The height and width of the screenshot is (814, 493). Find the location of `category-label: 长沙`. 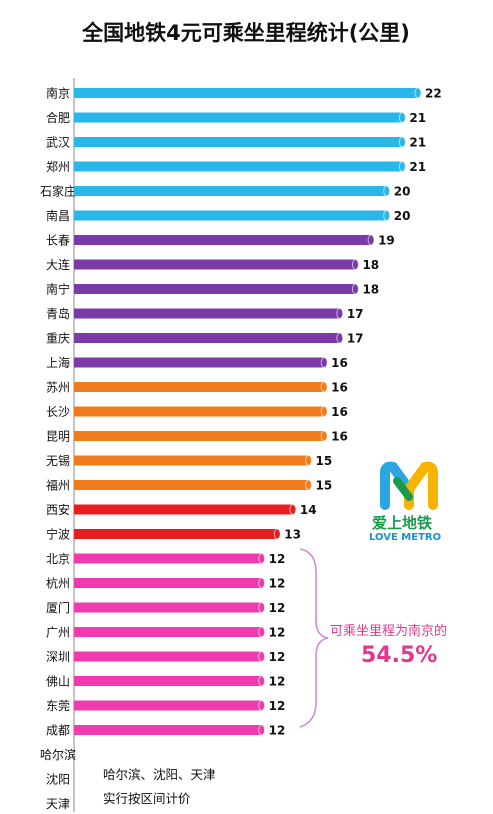

category-label: 长沙 is located at coordinates (58, 412).